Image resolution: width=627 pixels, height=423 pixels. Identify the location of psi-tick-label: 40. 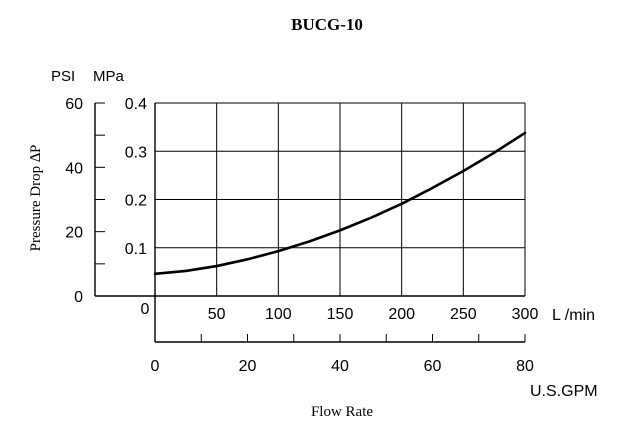
(74, 168).